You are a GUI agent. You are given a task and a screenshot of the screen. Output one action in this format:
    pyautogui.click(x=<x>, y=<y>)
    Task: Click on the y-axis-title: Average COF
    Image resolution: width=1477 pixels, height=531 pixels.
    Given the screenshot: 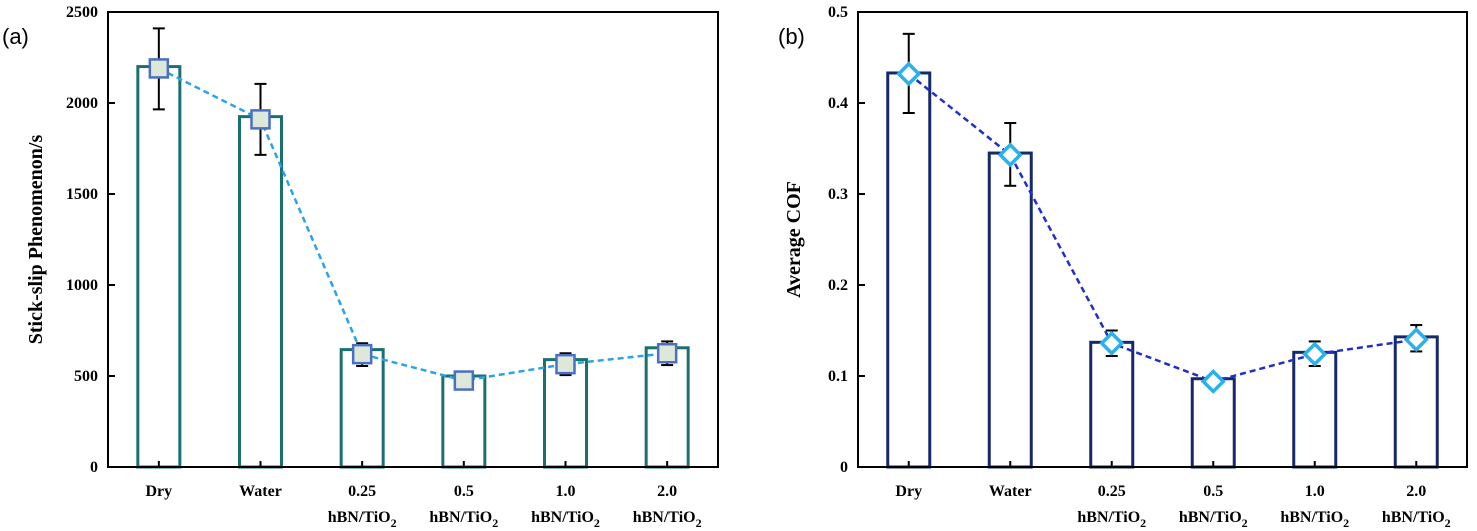 What is the action you would take?
    pyautogui.click(x=794, y=239)
    